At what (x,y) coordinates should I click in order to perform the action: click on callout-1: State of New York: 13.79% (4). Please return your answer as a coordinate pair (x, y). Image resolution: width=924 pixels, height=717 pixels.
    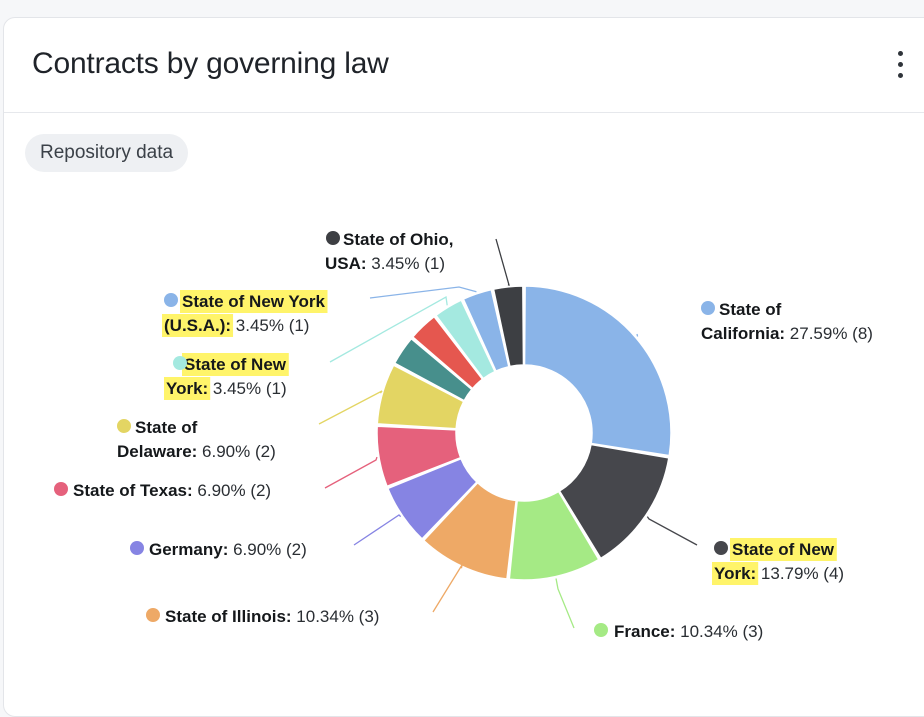
    Looking at the image, I should click on (745, 550).